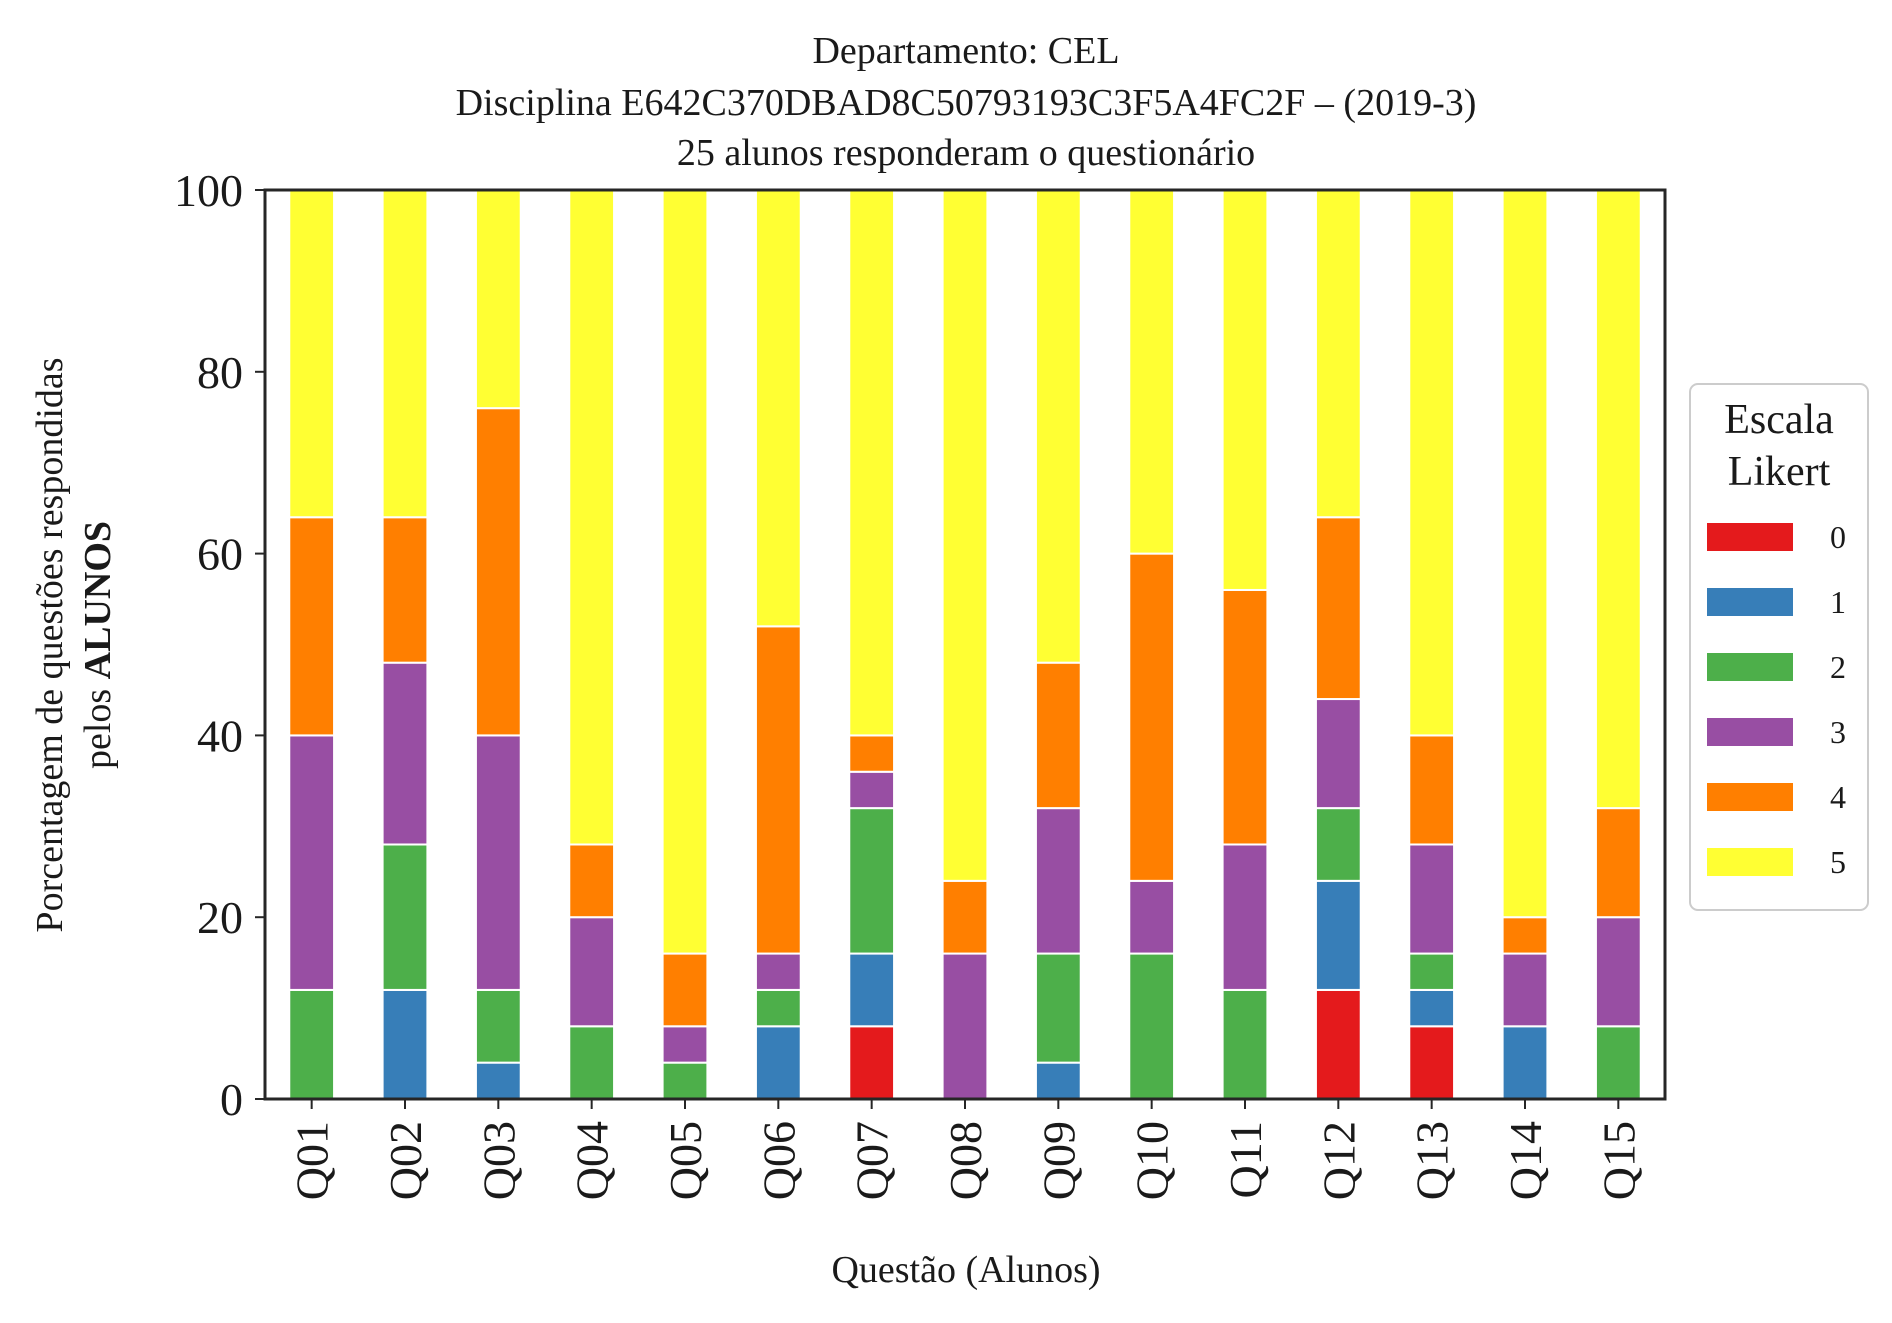  Describe the element at coordinates (1779, 472) in the screenshot. I see `legend-title-line2: Likert` at that location.